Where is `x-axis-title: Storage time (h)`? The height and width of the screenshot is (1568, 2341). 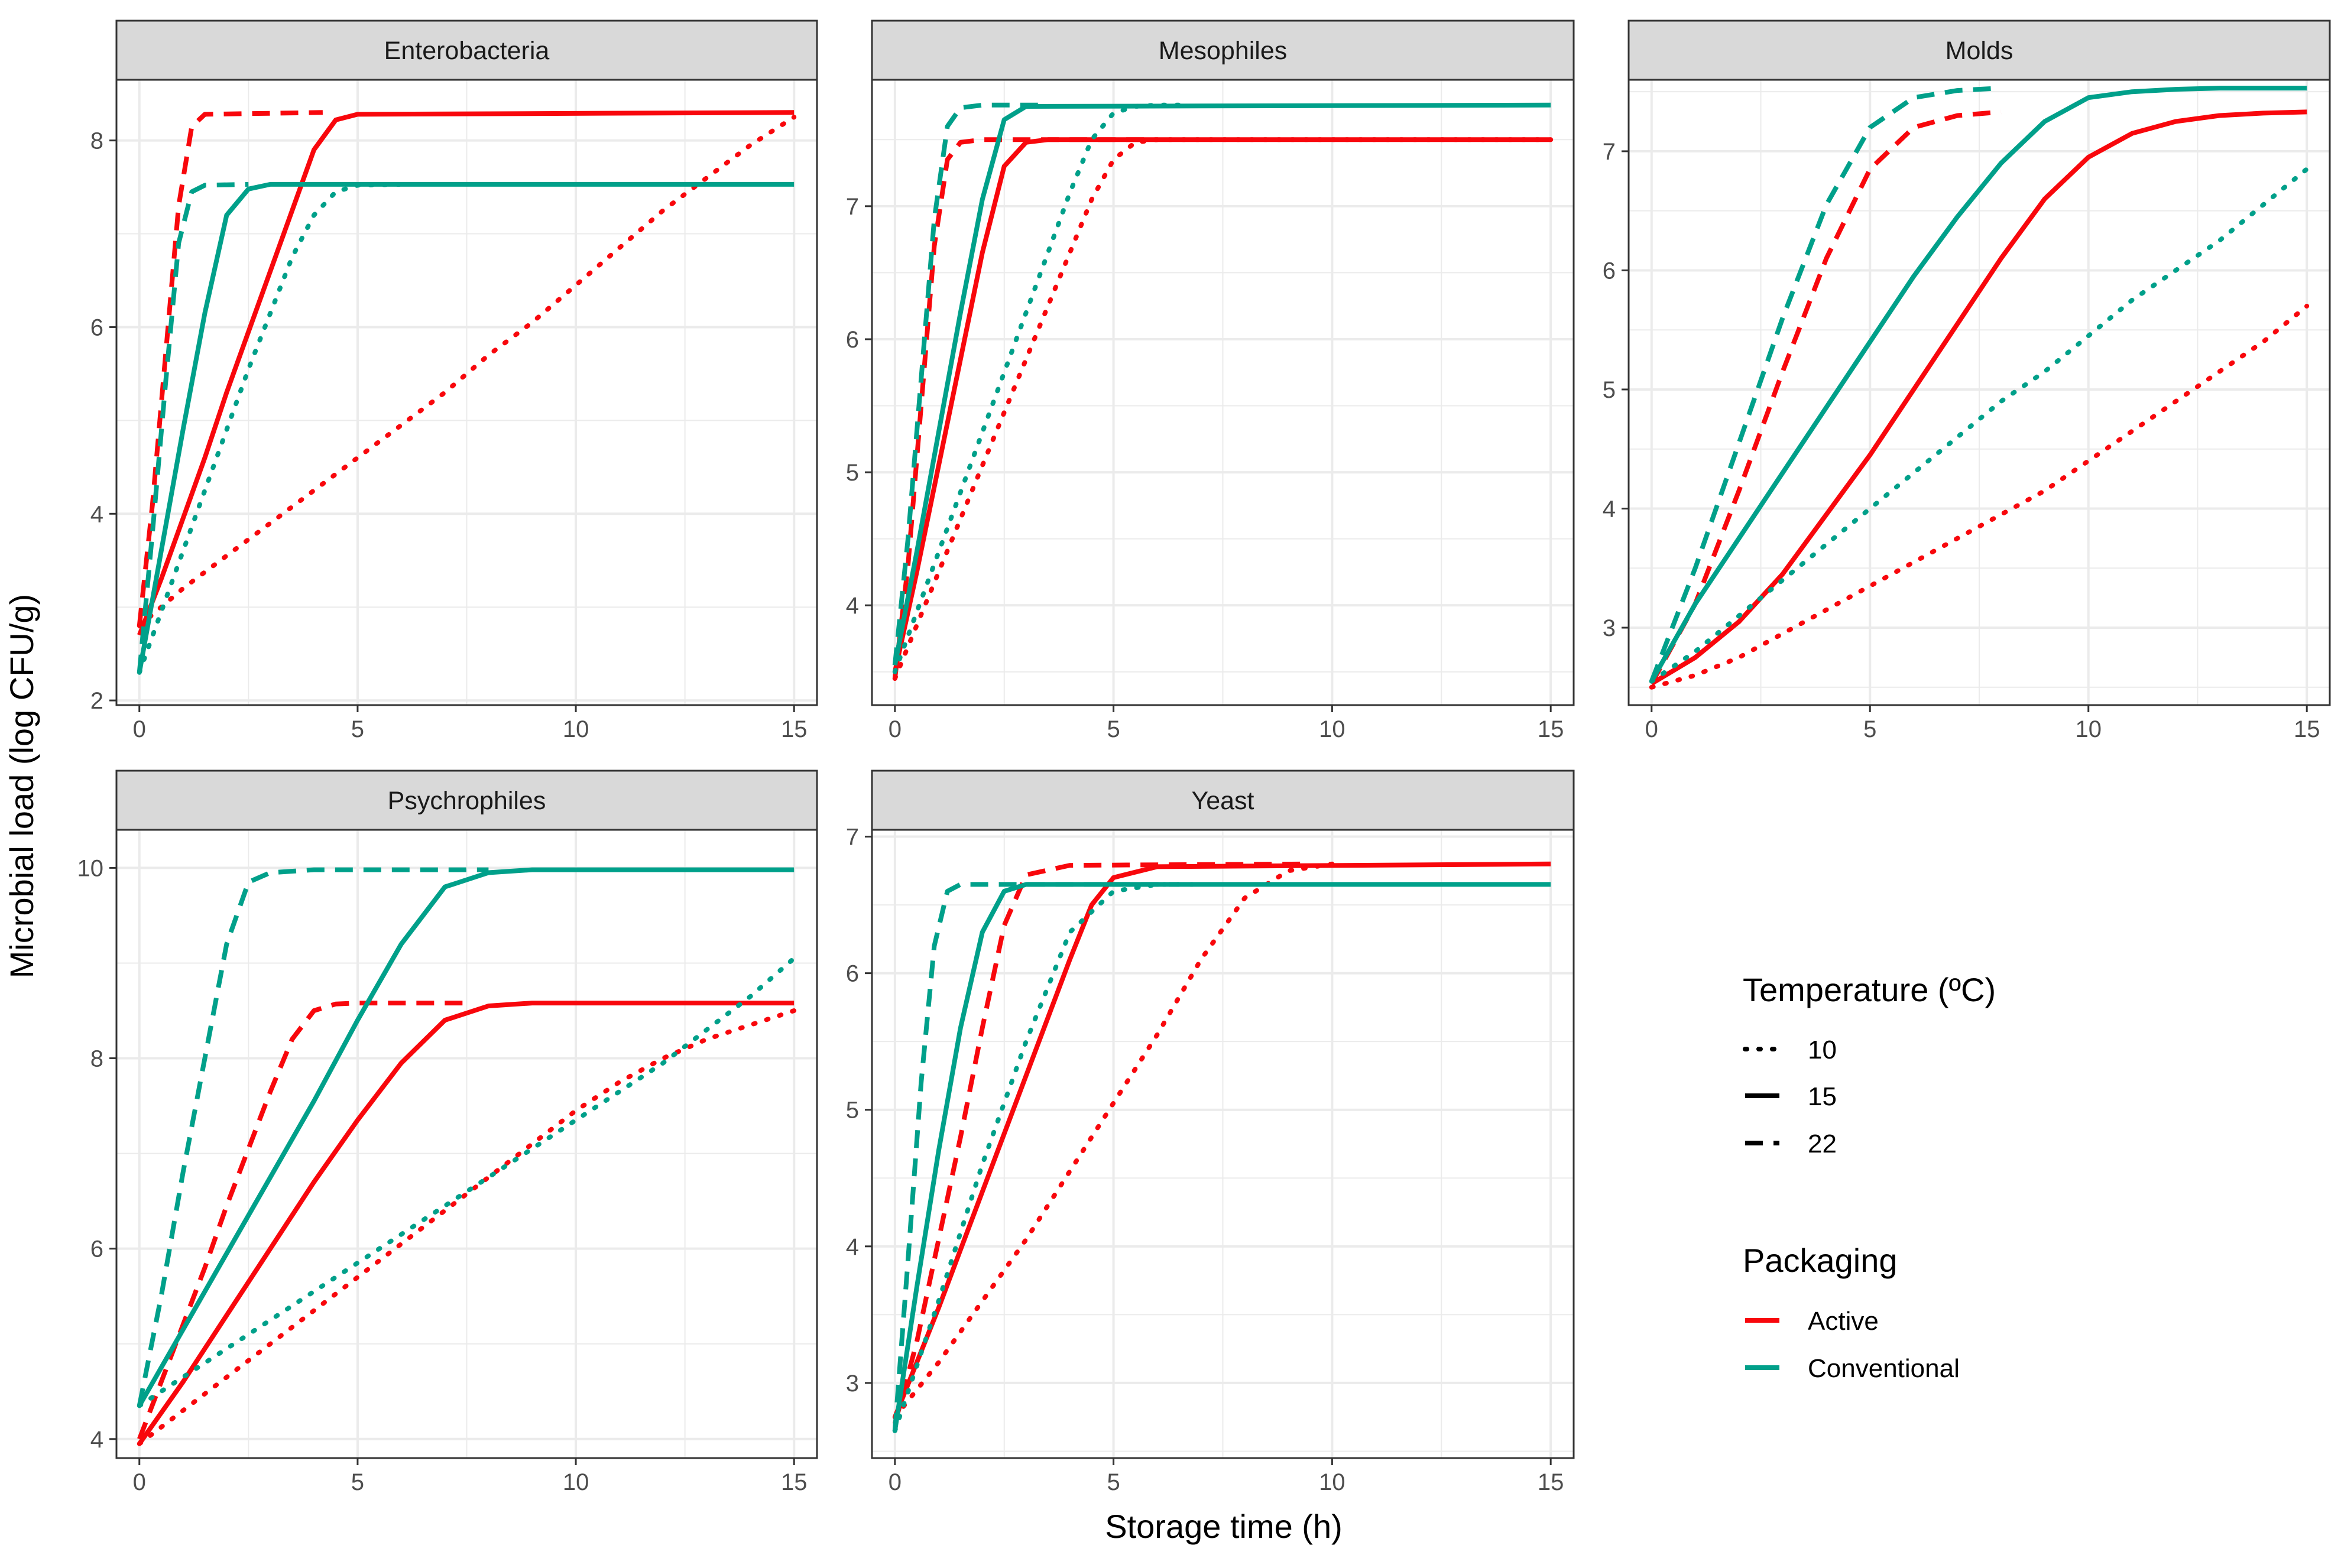
x-axis-title: Storage time (h) is located at coordinates (1224, 1527).